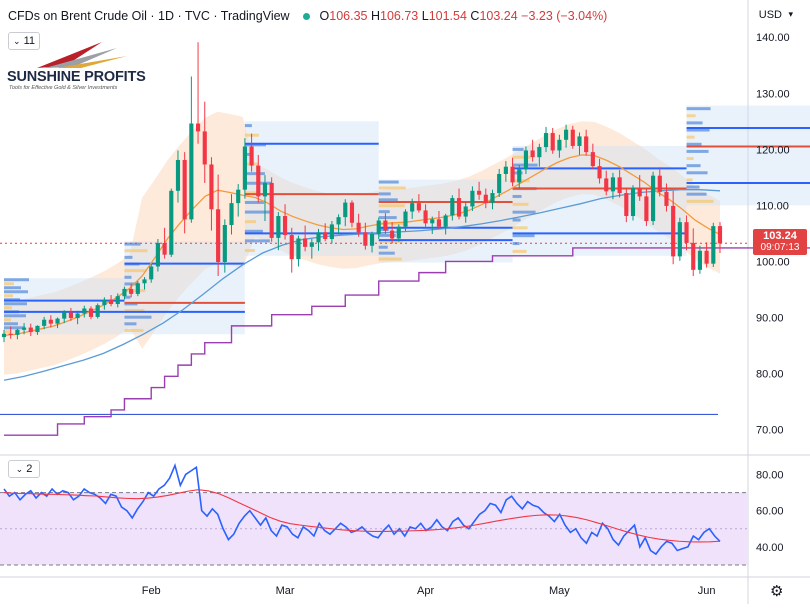 This screenshot has width=810, height=609. I want to click on currency-selector: USD, so click(770, 15).